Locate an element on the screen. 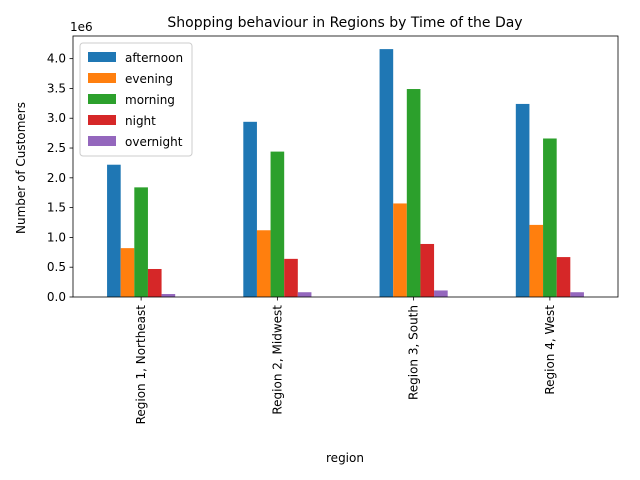  legend-swatch-morning is located at coordinates (102, 99).